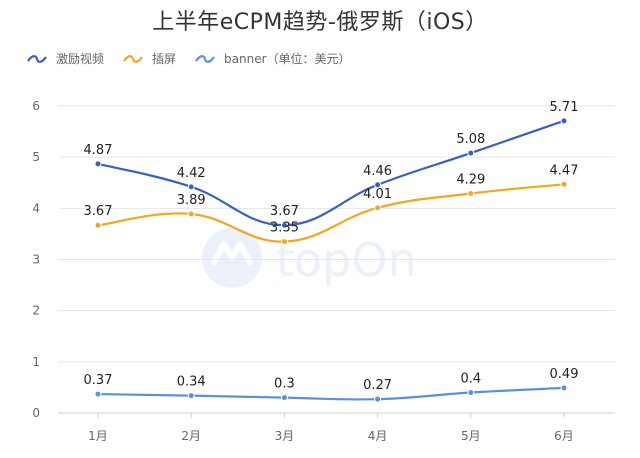  I want to click on legend-item-series-1: 激励视频, so click(65, 58).